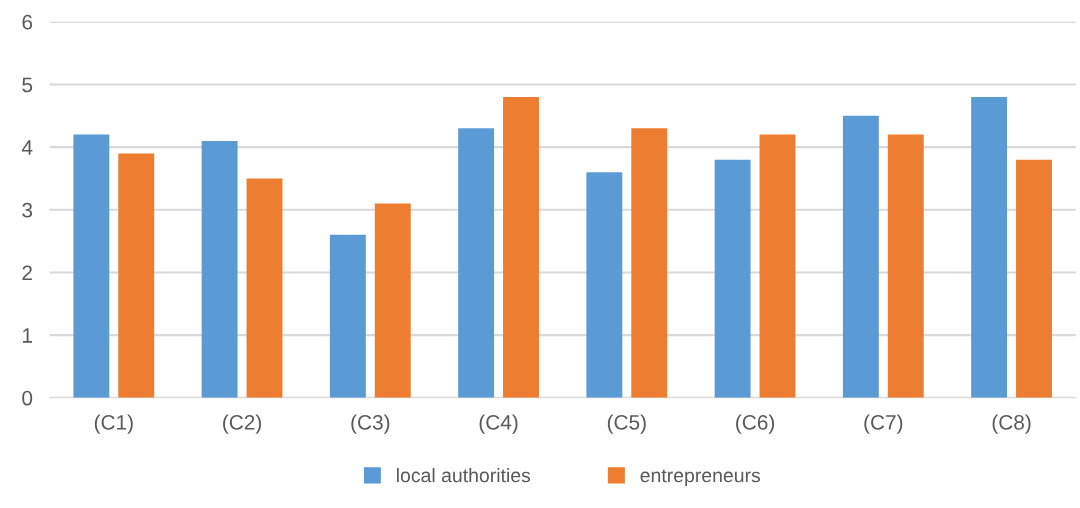 The height and width of the screenshot is (508, 1080). What do you see at coordinates (1011, 424) in the screenshot?
I see `x-tick-label: (C8)` at bounding box center [1011, 424].